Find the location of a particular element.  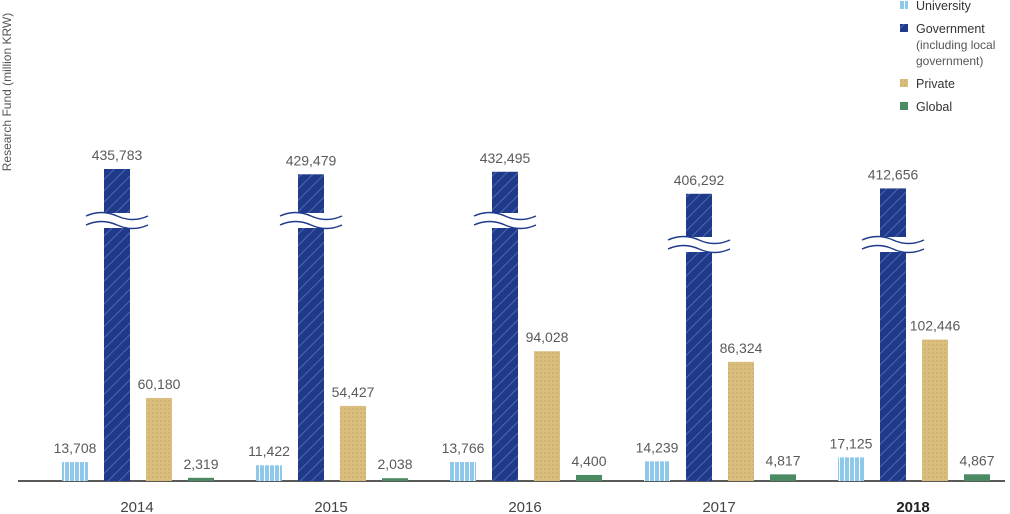

x-tick-2016: 2016 is located at coordinates (524, 506).